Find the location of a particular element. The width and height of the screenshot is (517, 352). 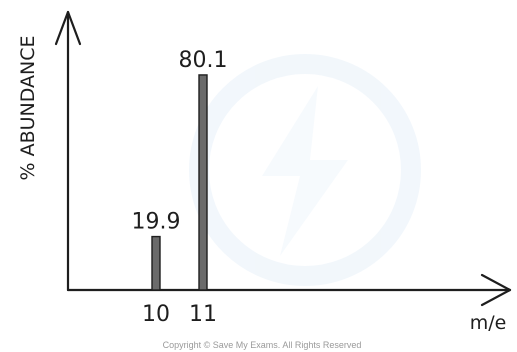

x-axis-label: m/e is located at coordinates (488, 323).